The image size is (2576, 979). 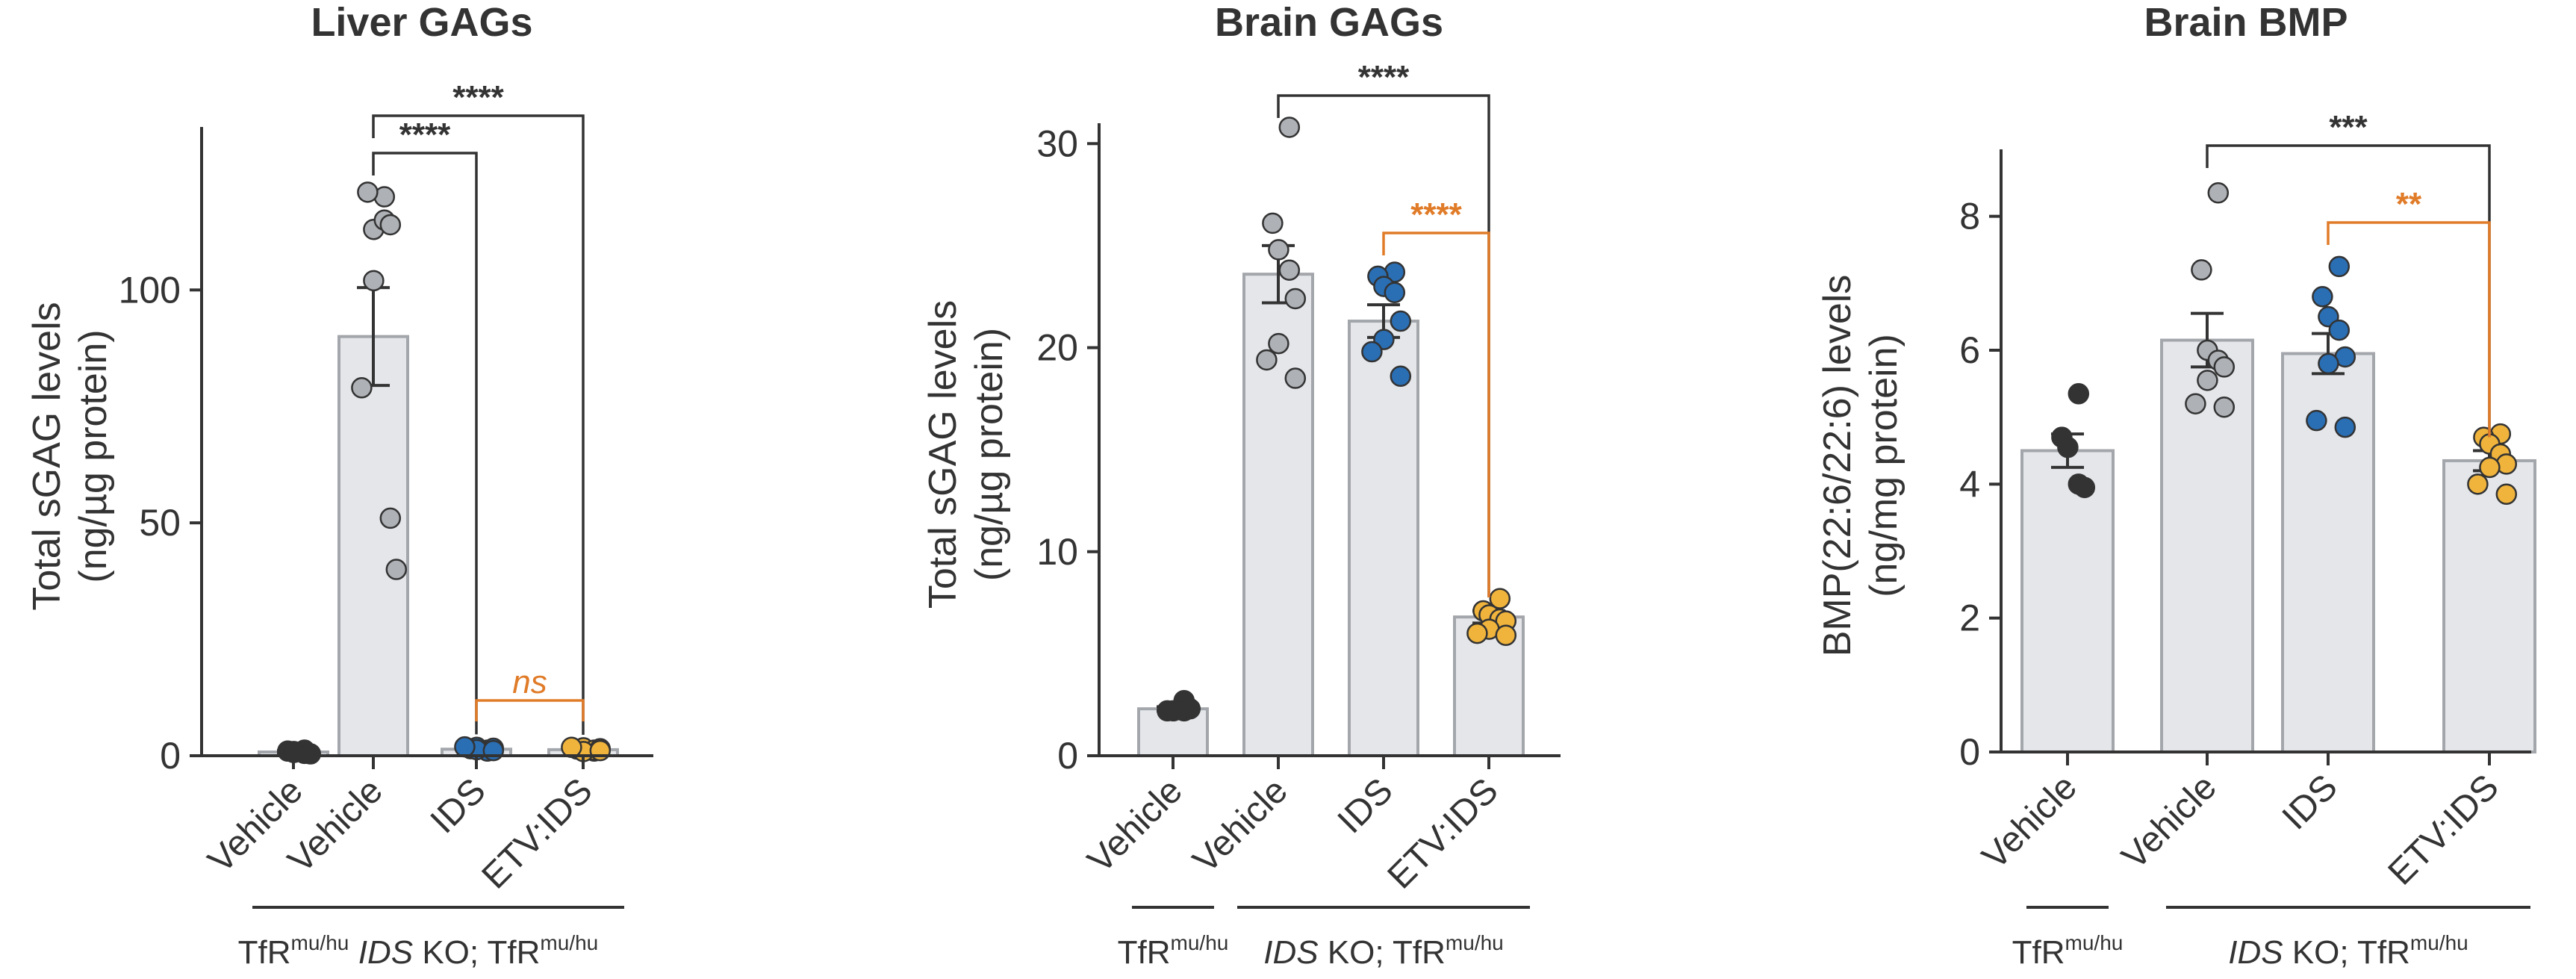 I want to click on y-tick-label: 100, so click(x=150, y=290).